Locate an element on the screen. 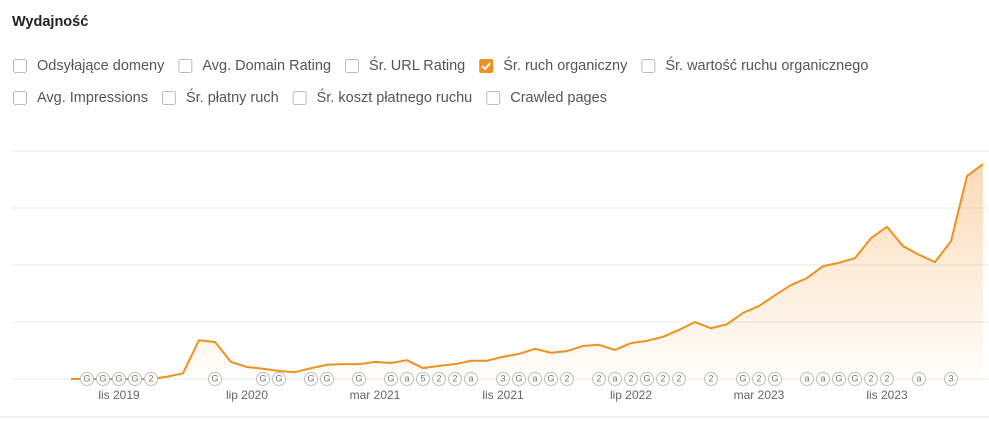 This screenshot has height=426, width=989. x-tick-label: mar 2021 is located at coordinates (375, 395).